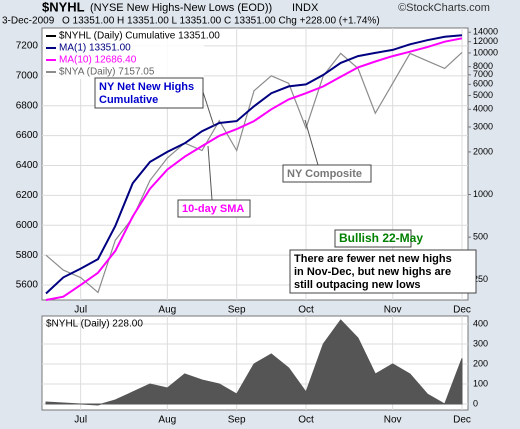 Image resolution: width=520 pixels, height=429 pixels. I want to click on y-tick-label: 6400, so click(27, 165).